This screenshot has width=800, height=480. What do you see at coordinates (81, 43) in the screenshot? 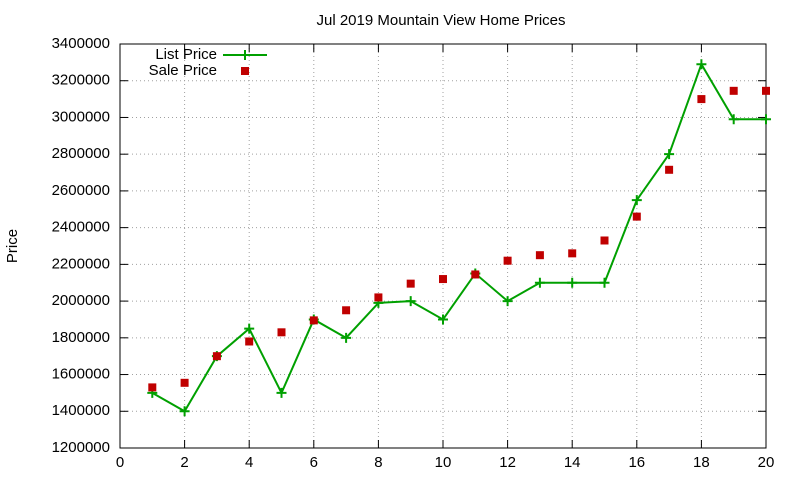
I see `y-tick-label: 3400000` at bounding box center [81, 43].